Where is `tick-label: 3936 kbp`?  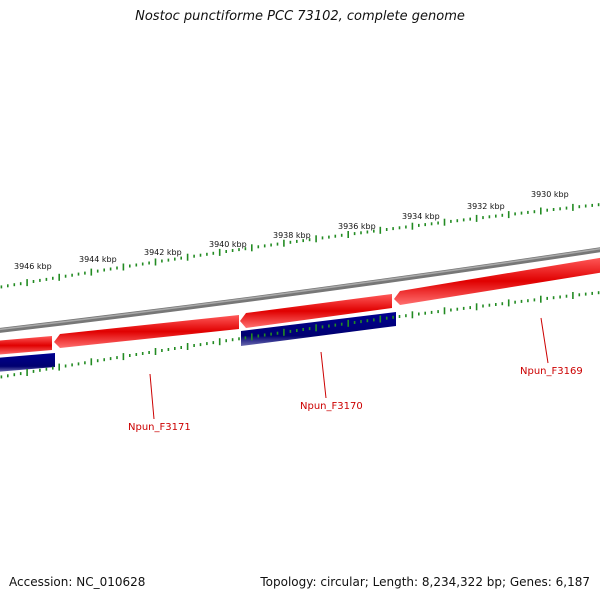 tick-label: 3936 kbp is located at coordinates (357, 226).